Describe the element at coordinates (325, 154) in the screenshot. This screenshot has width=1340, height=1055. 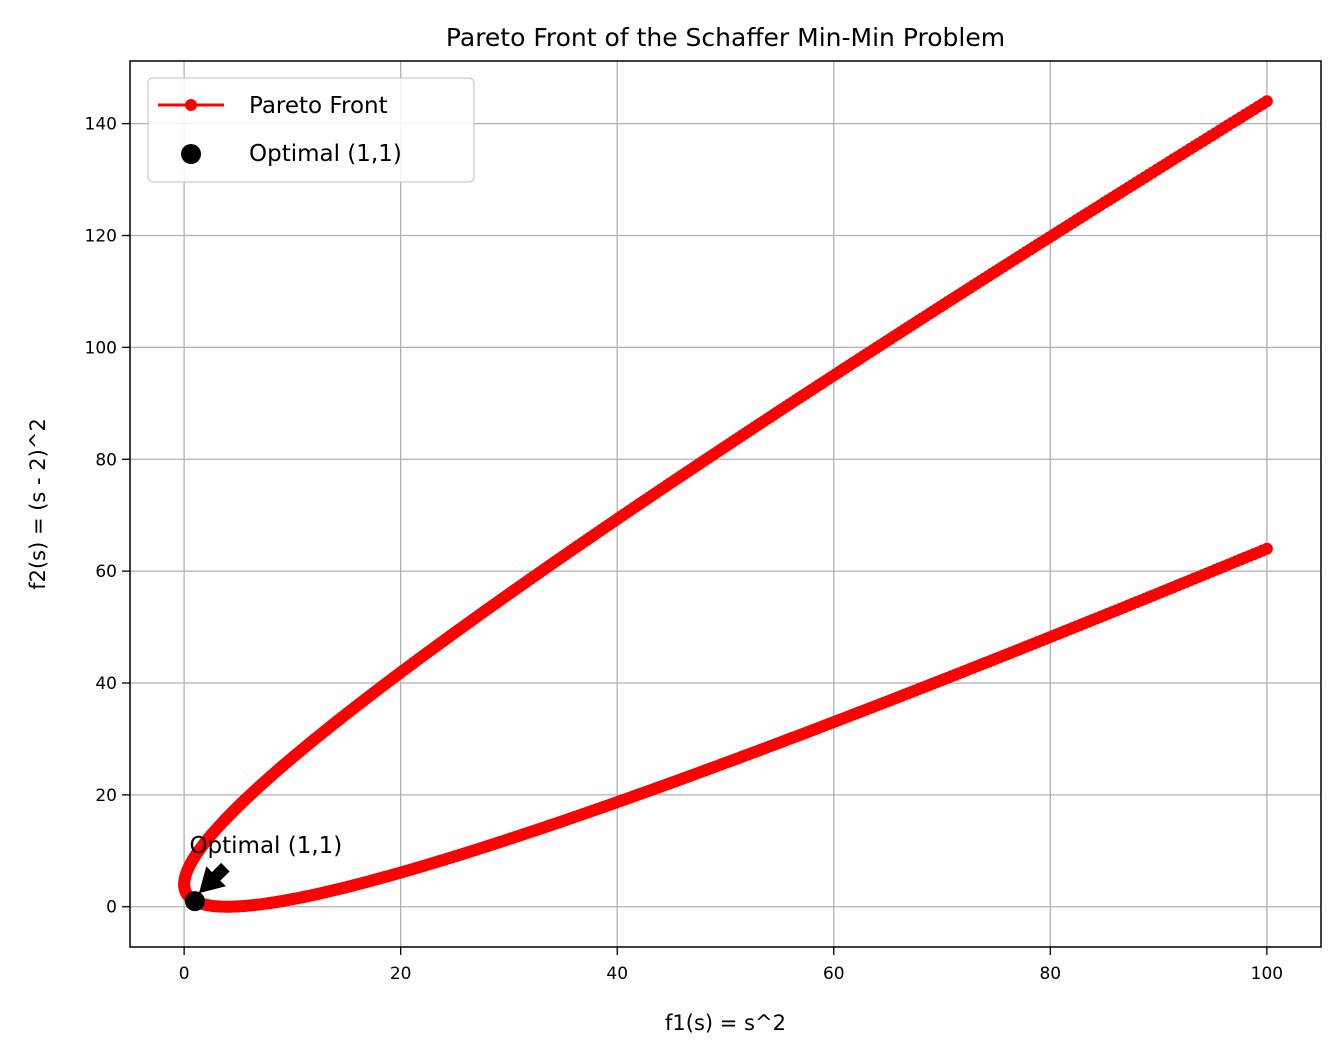
I see `legend-label-optimal: Optimal (1,1)` at that location.